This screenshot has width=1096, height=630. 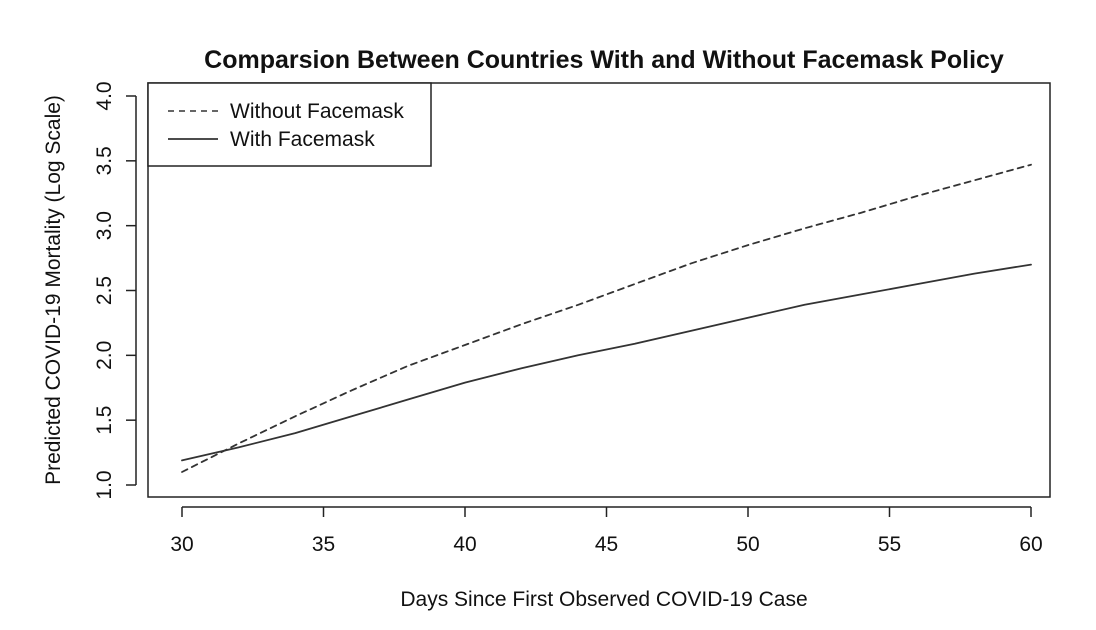 What do you see at coordinates (606, 544) in the screenshot?
I see `x-tick-label: 45` at bounding box center [606, 544].